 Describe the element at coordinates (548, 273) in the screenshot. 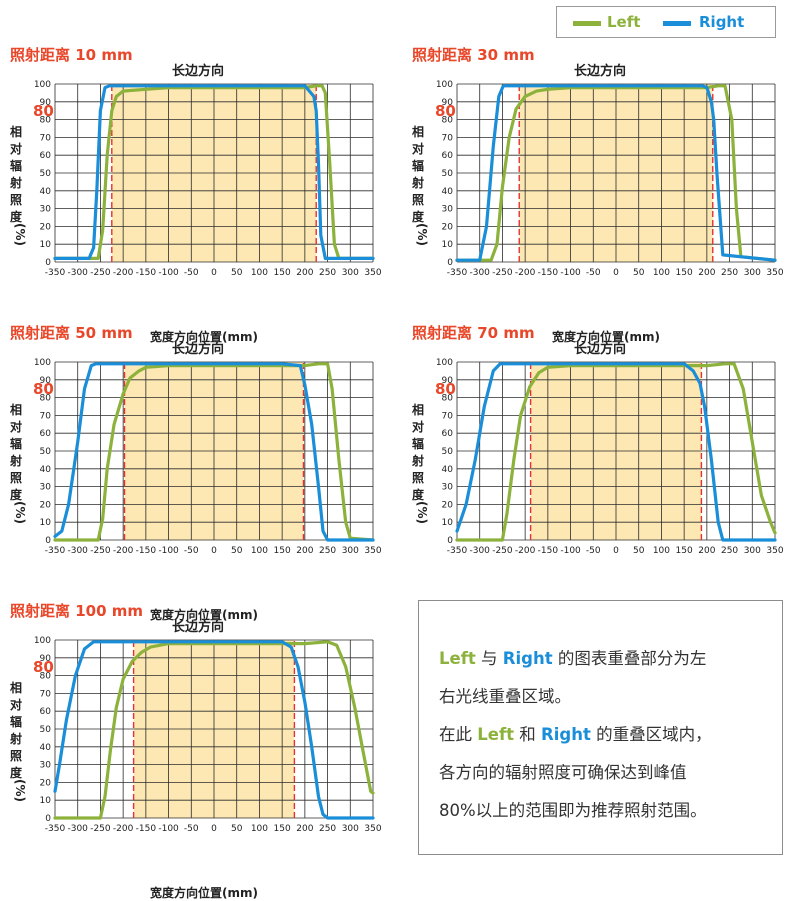

I see `x-tick-label: -150` at that location.